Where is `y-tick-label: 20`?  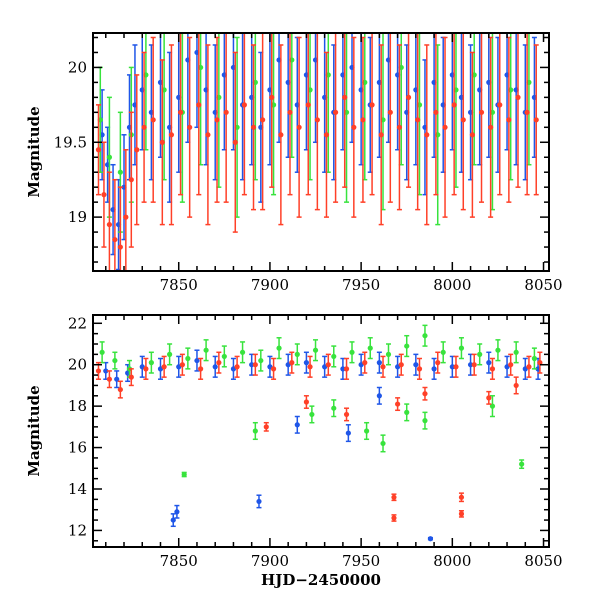 y-tick-label: 20 is located at coordinates (77, 67).